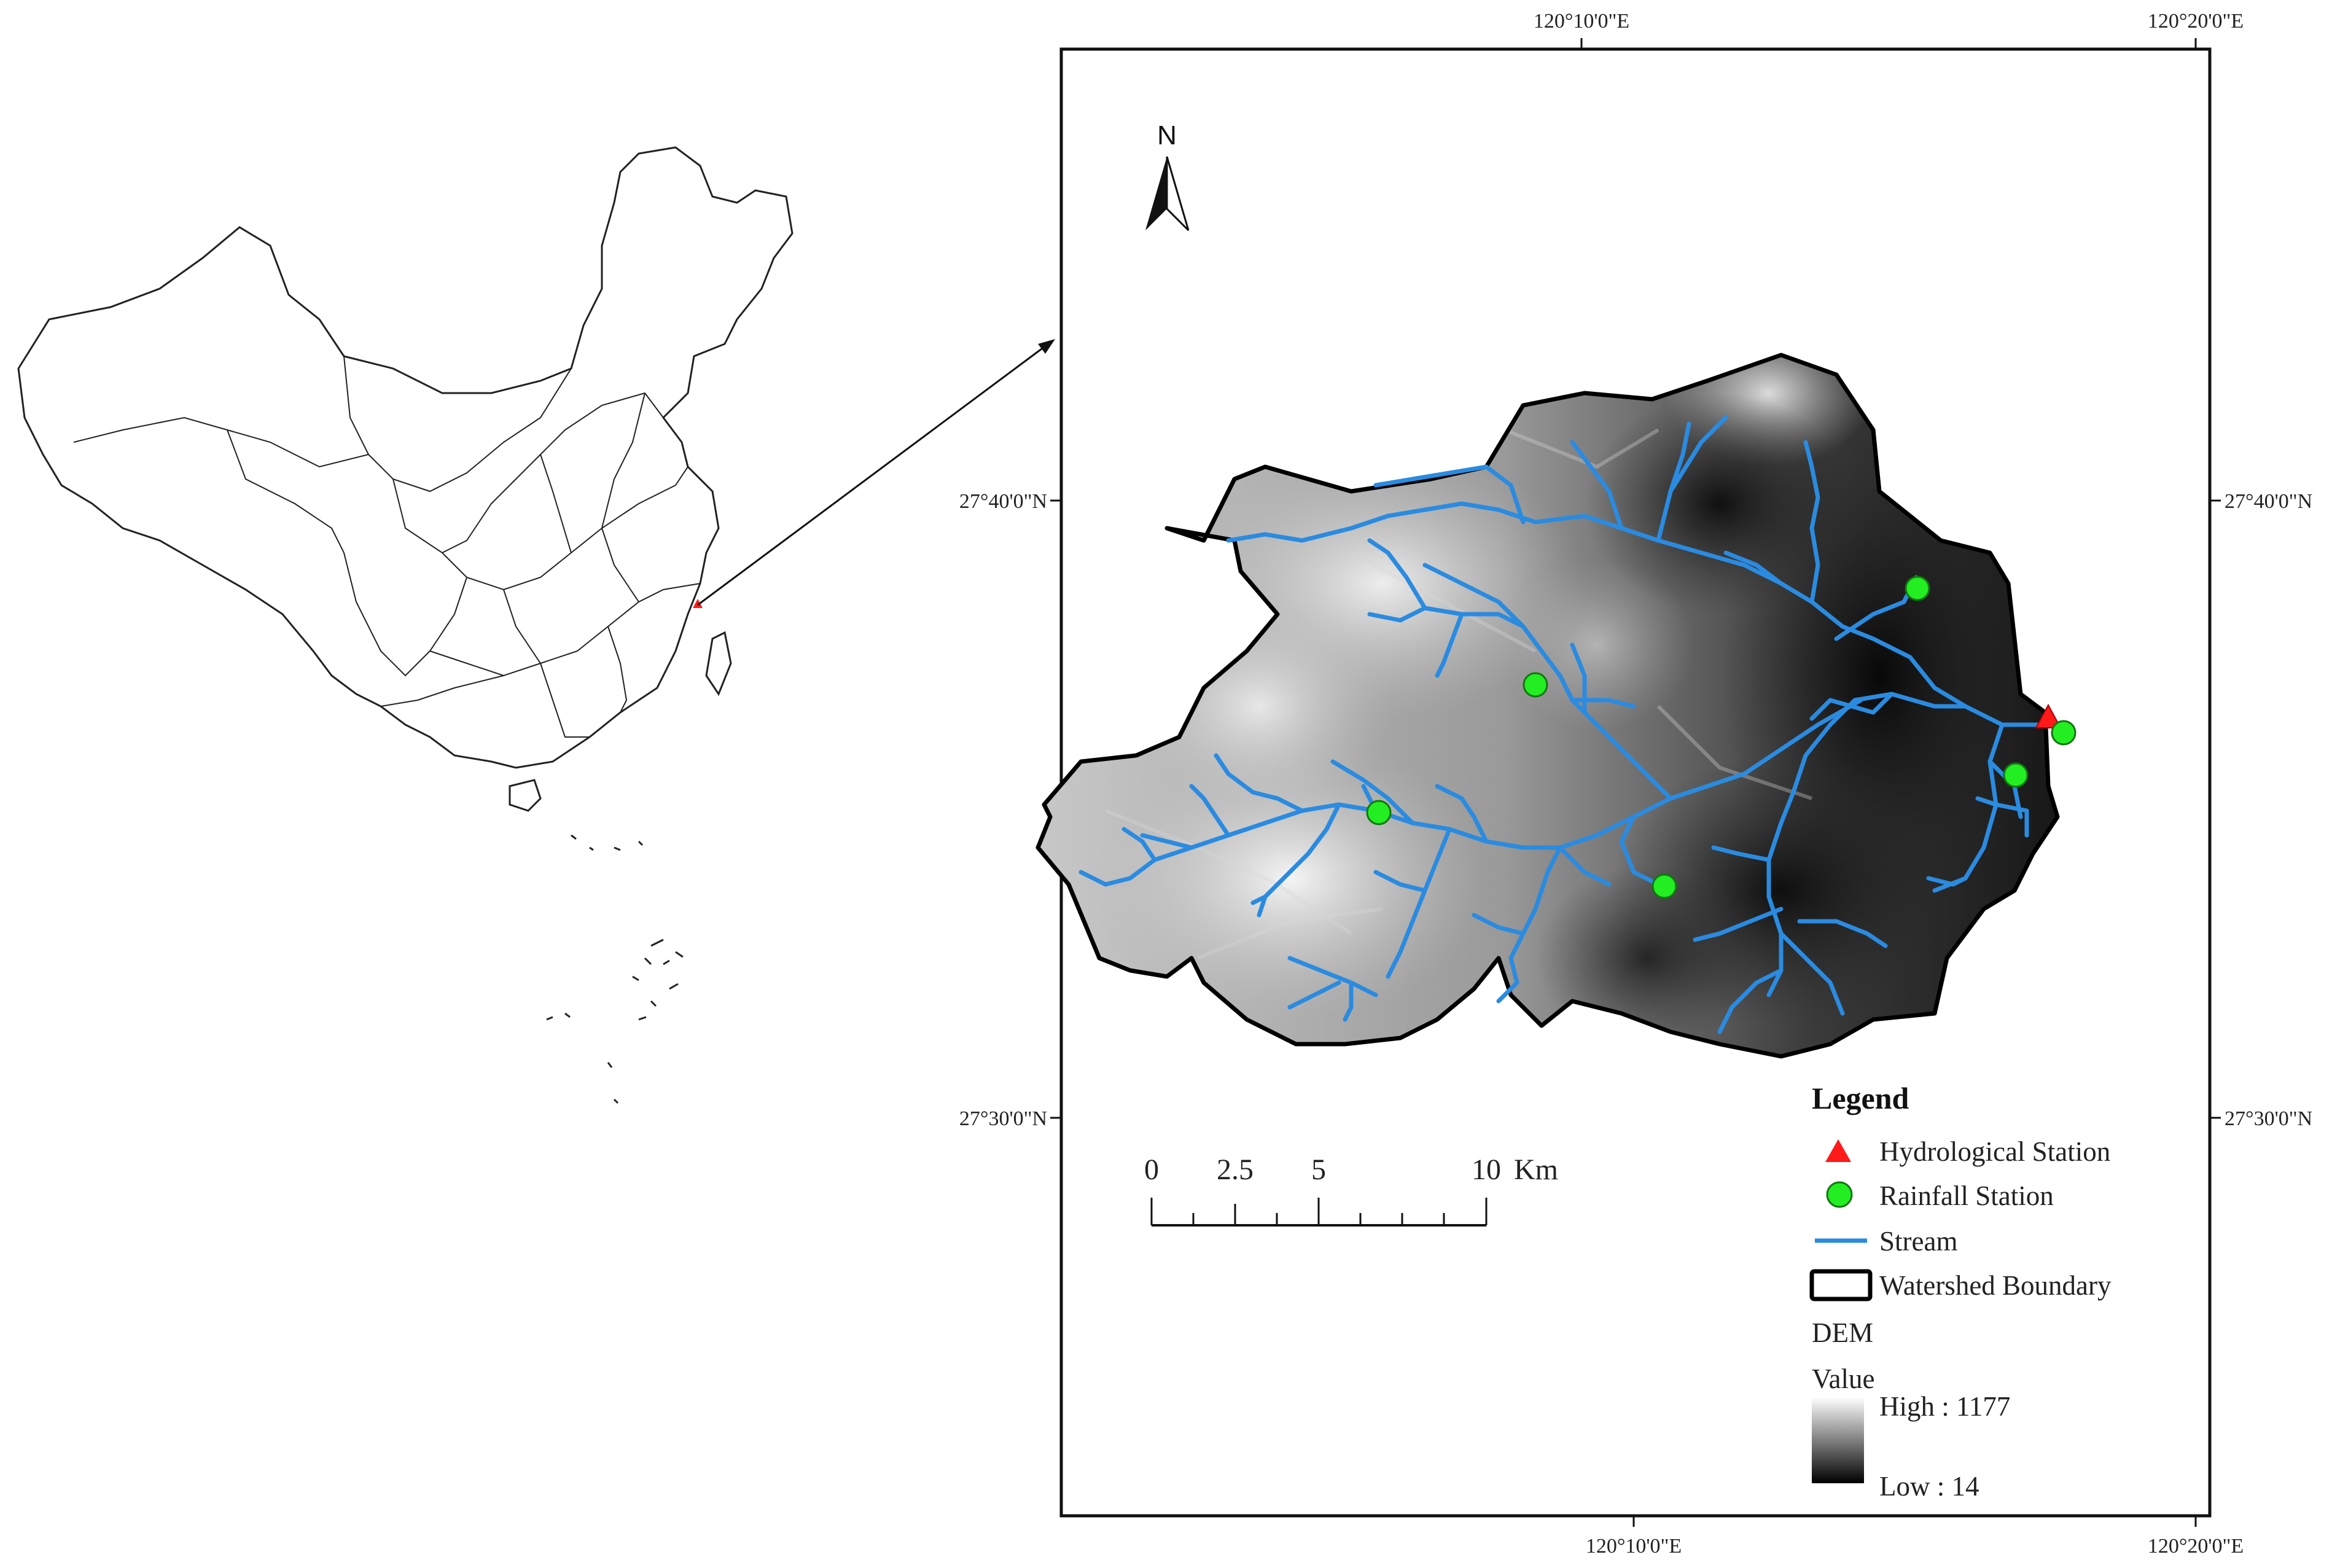 The image size is (2332, 1568). What do you see at coordinates (1167, 135) in the screenshot?
I see `north-label: N` at bounding box center [1167, 135].